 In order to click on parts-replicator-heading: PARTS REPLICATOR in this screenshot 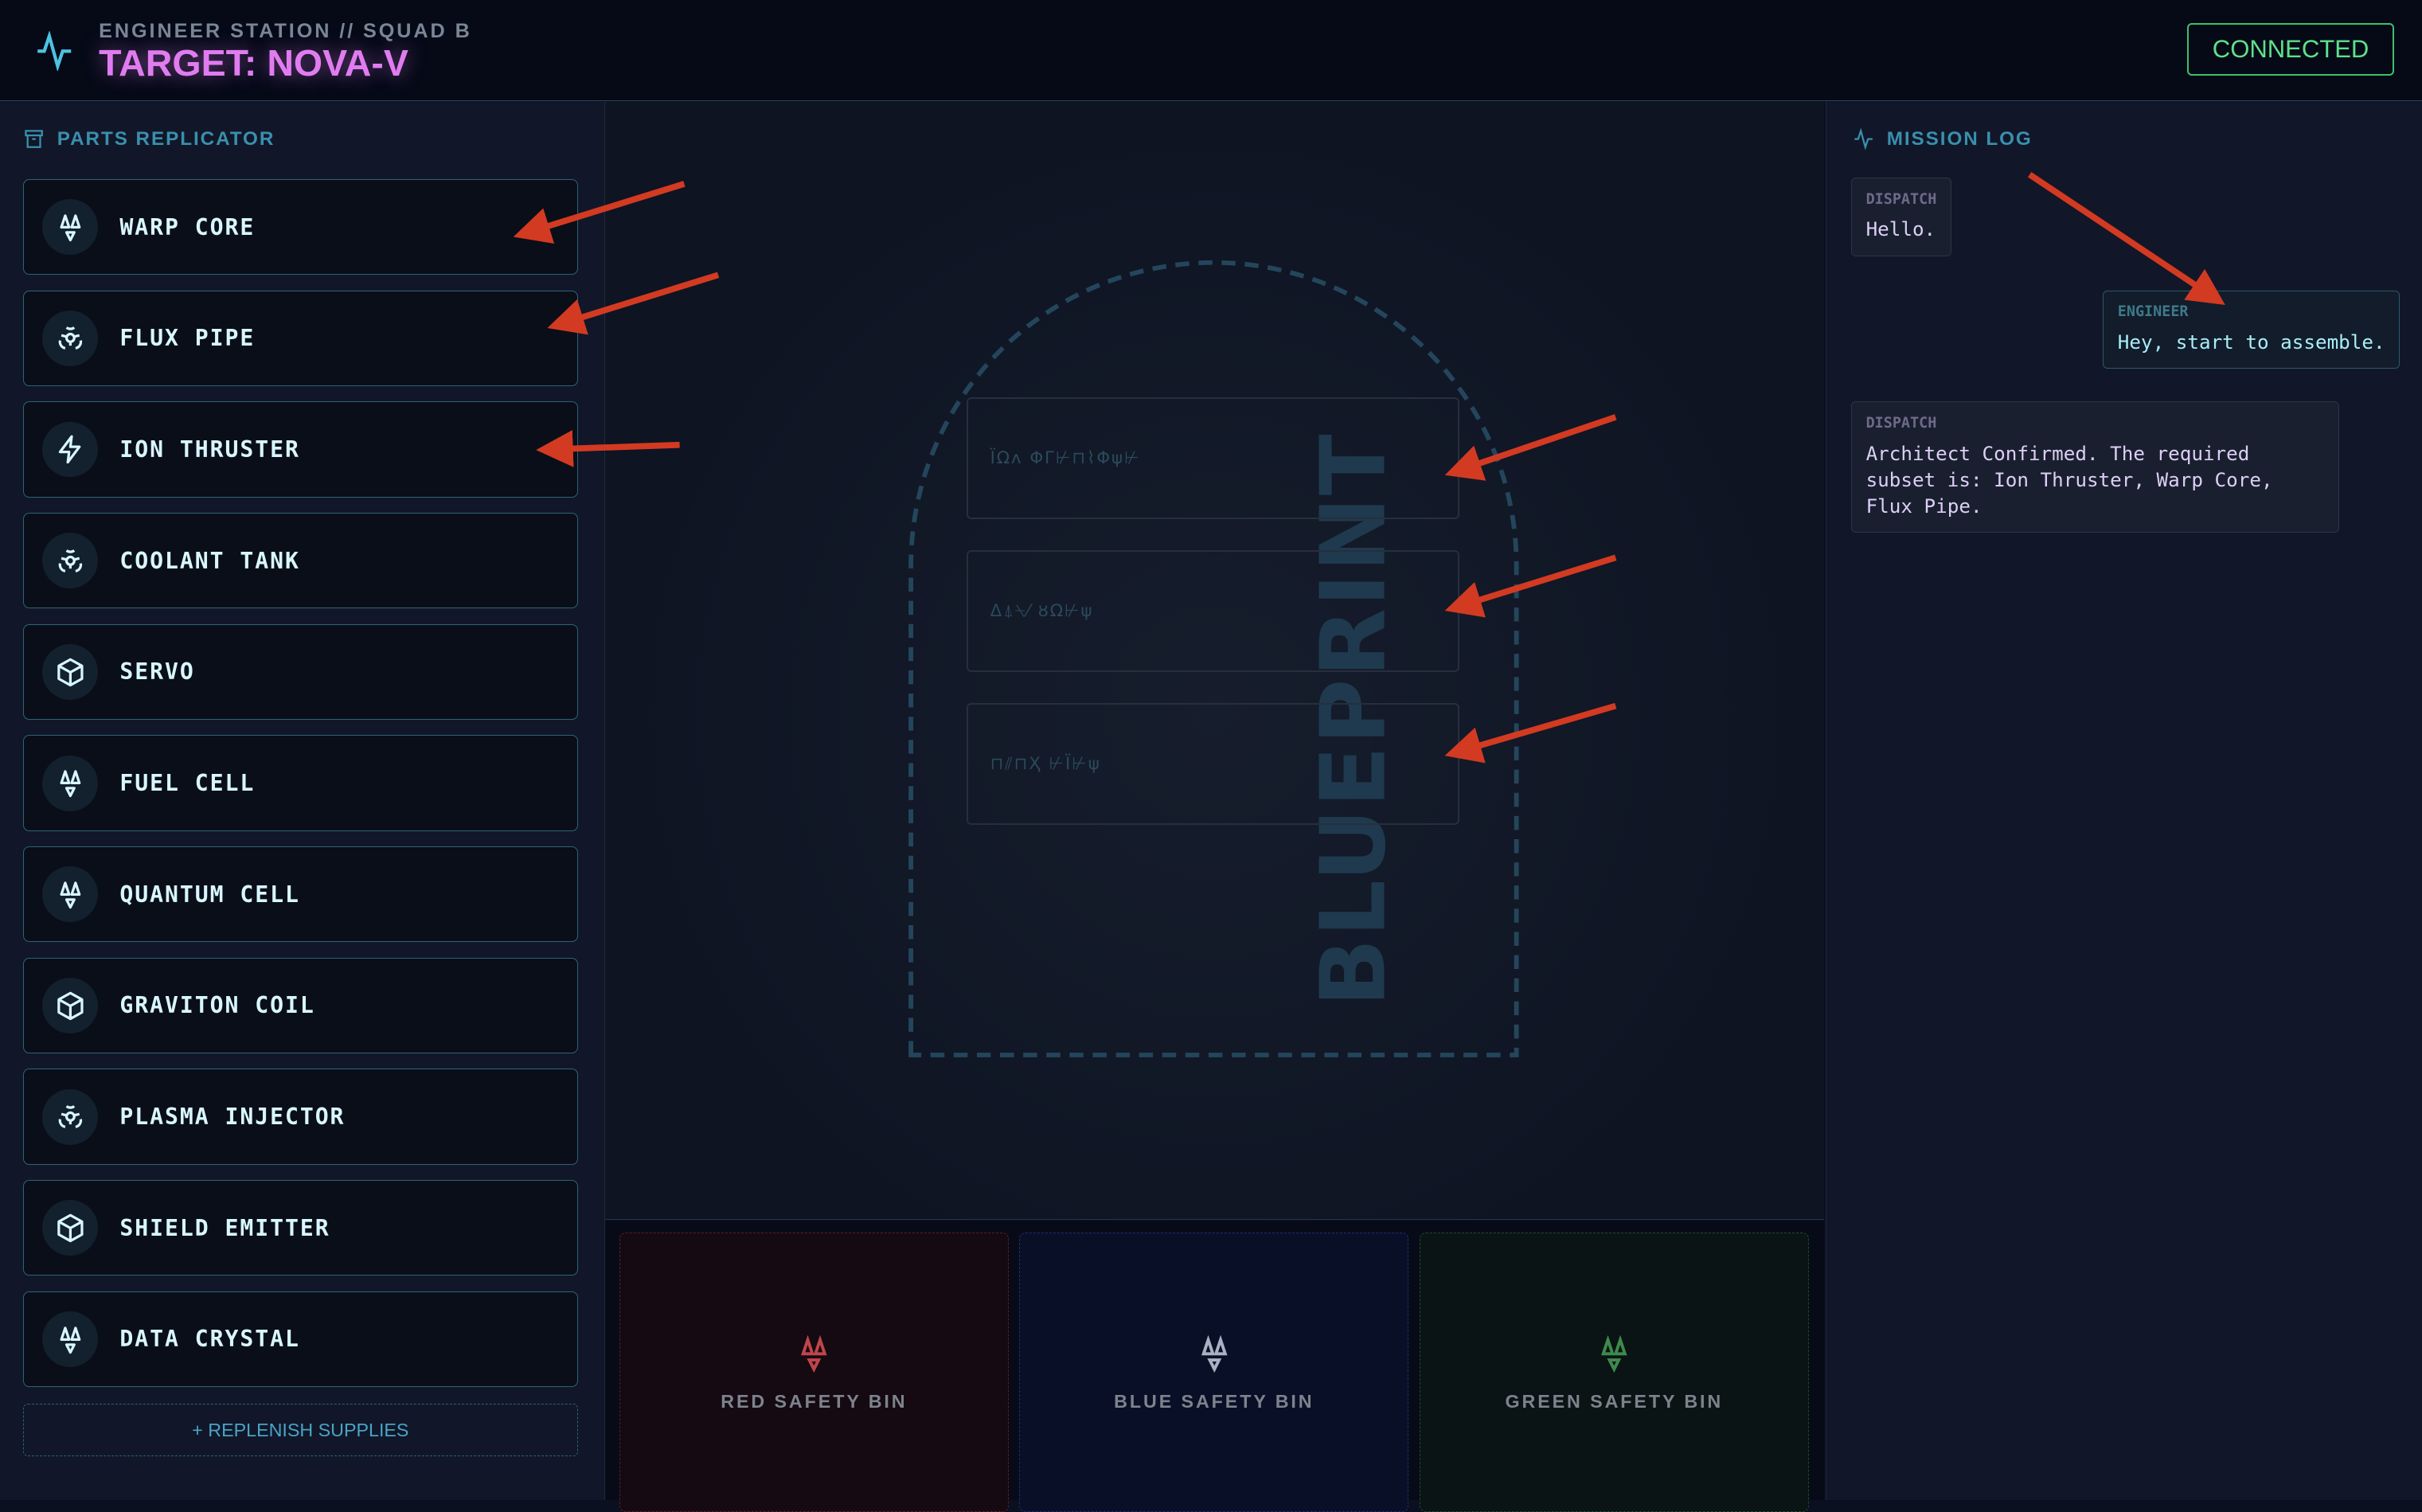, I will do `click(149, 139)`.